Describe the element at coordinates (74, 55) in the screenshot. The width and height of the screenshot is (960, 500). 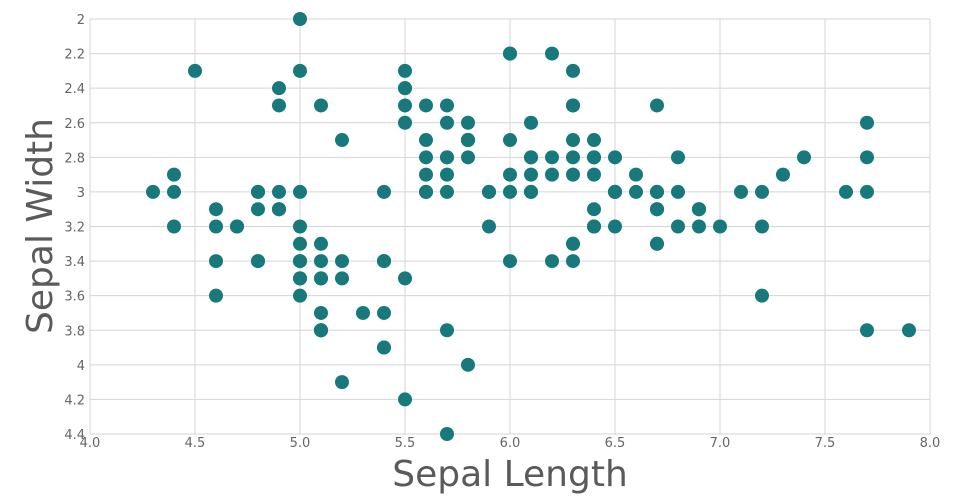
I see `y-tick-label: 2.2` at that location.